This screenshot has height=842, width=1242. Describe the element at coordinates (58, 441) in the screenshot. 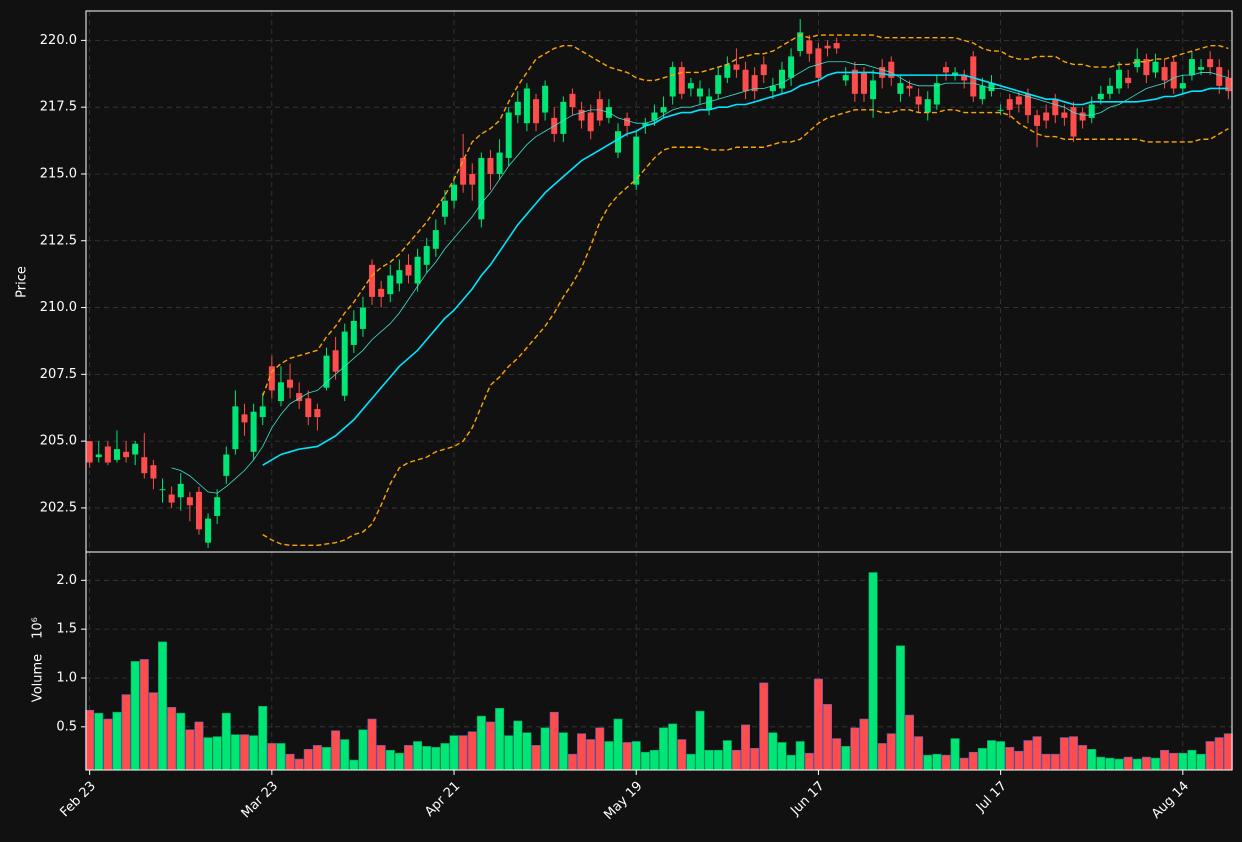

I see `y-tick-label: 205.0` at that location.